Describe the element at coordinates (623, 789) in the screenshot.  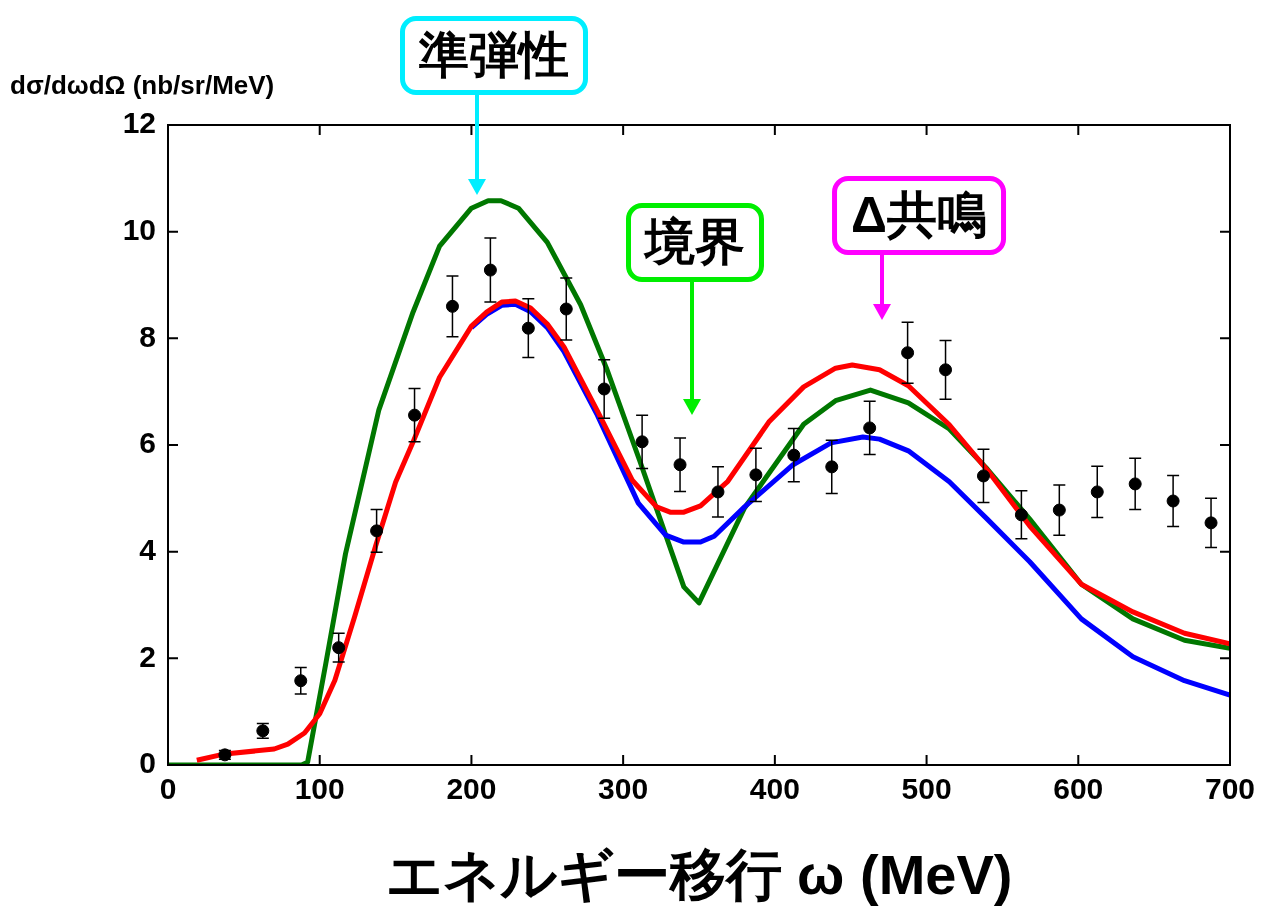
I see `x-tick-label: 300` at that location.